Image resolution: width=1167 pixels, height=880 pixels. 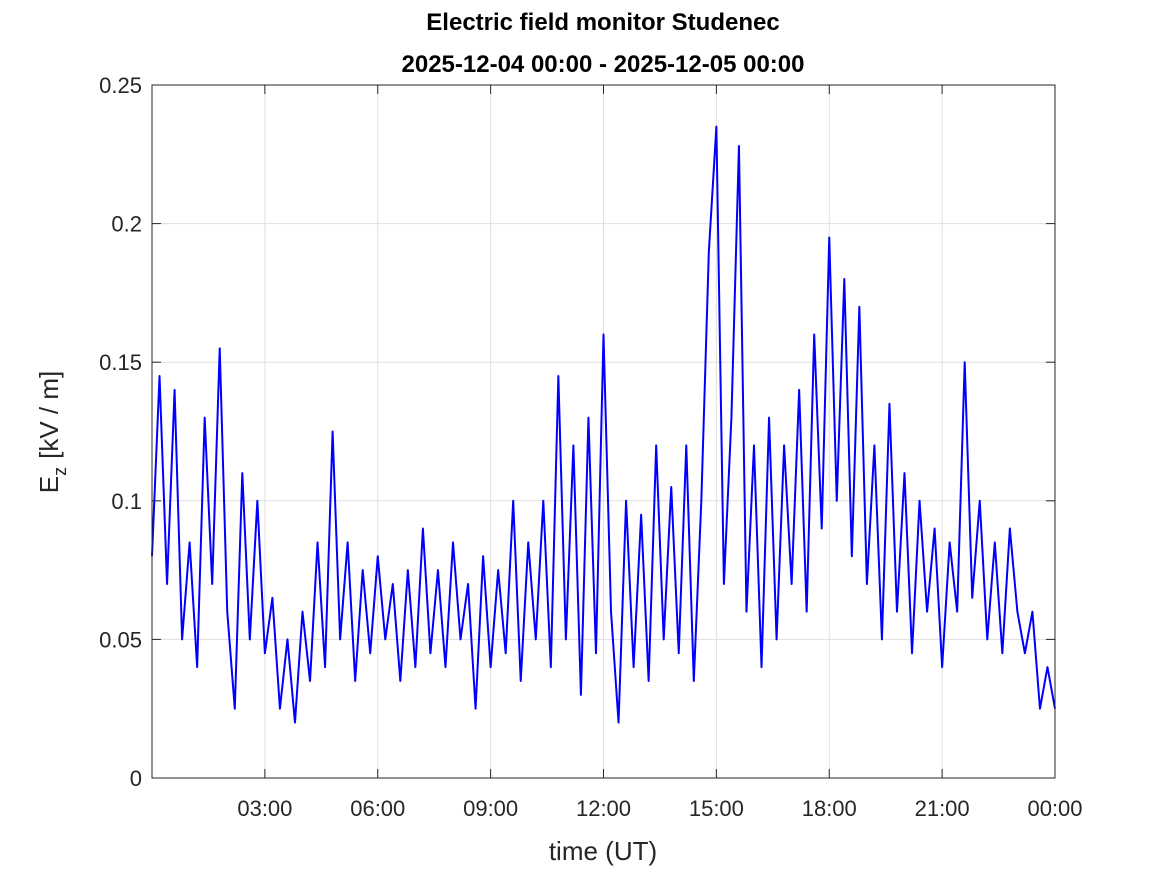 What do you see at coordinates (377, 808) in the screenshot?
I see `x-tick-label: 06:00` at bounding box center [377, 808].